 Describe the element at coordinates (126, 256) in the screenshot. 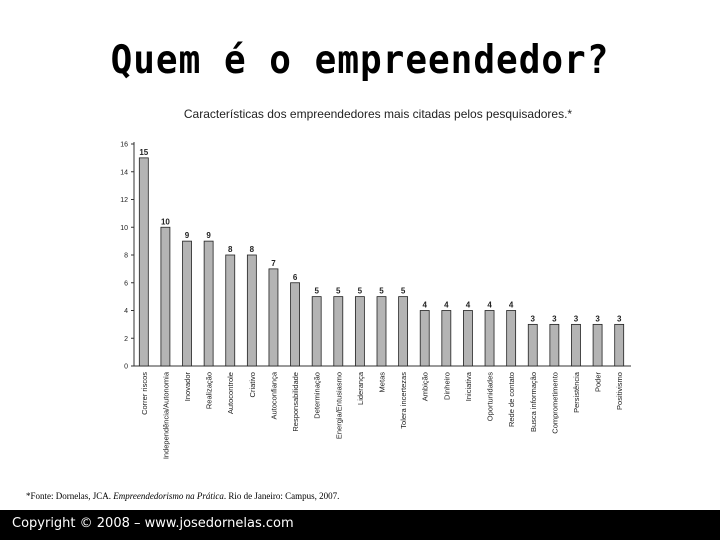

I see `y-tick-label: 8` at that location.